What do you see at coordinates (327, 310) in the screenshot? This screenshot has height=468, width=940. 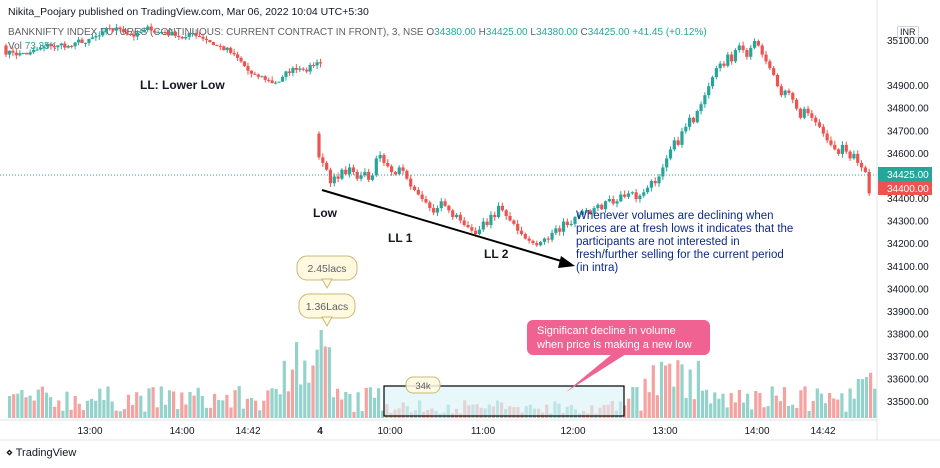 I see `volume-bubble-2: 1.36Lacs` at bounding box center [327, 310].